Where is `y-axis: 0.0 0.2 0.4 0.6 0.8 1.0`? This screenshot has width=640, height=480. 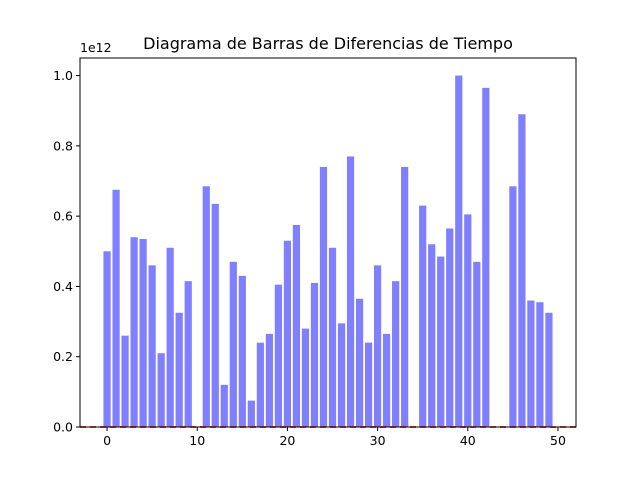 y-axis: 0.0 0.2 0.4 0.6 0.8 1.0 is located at coordinates (66, 251).